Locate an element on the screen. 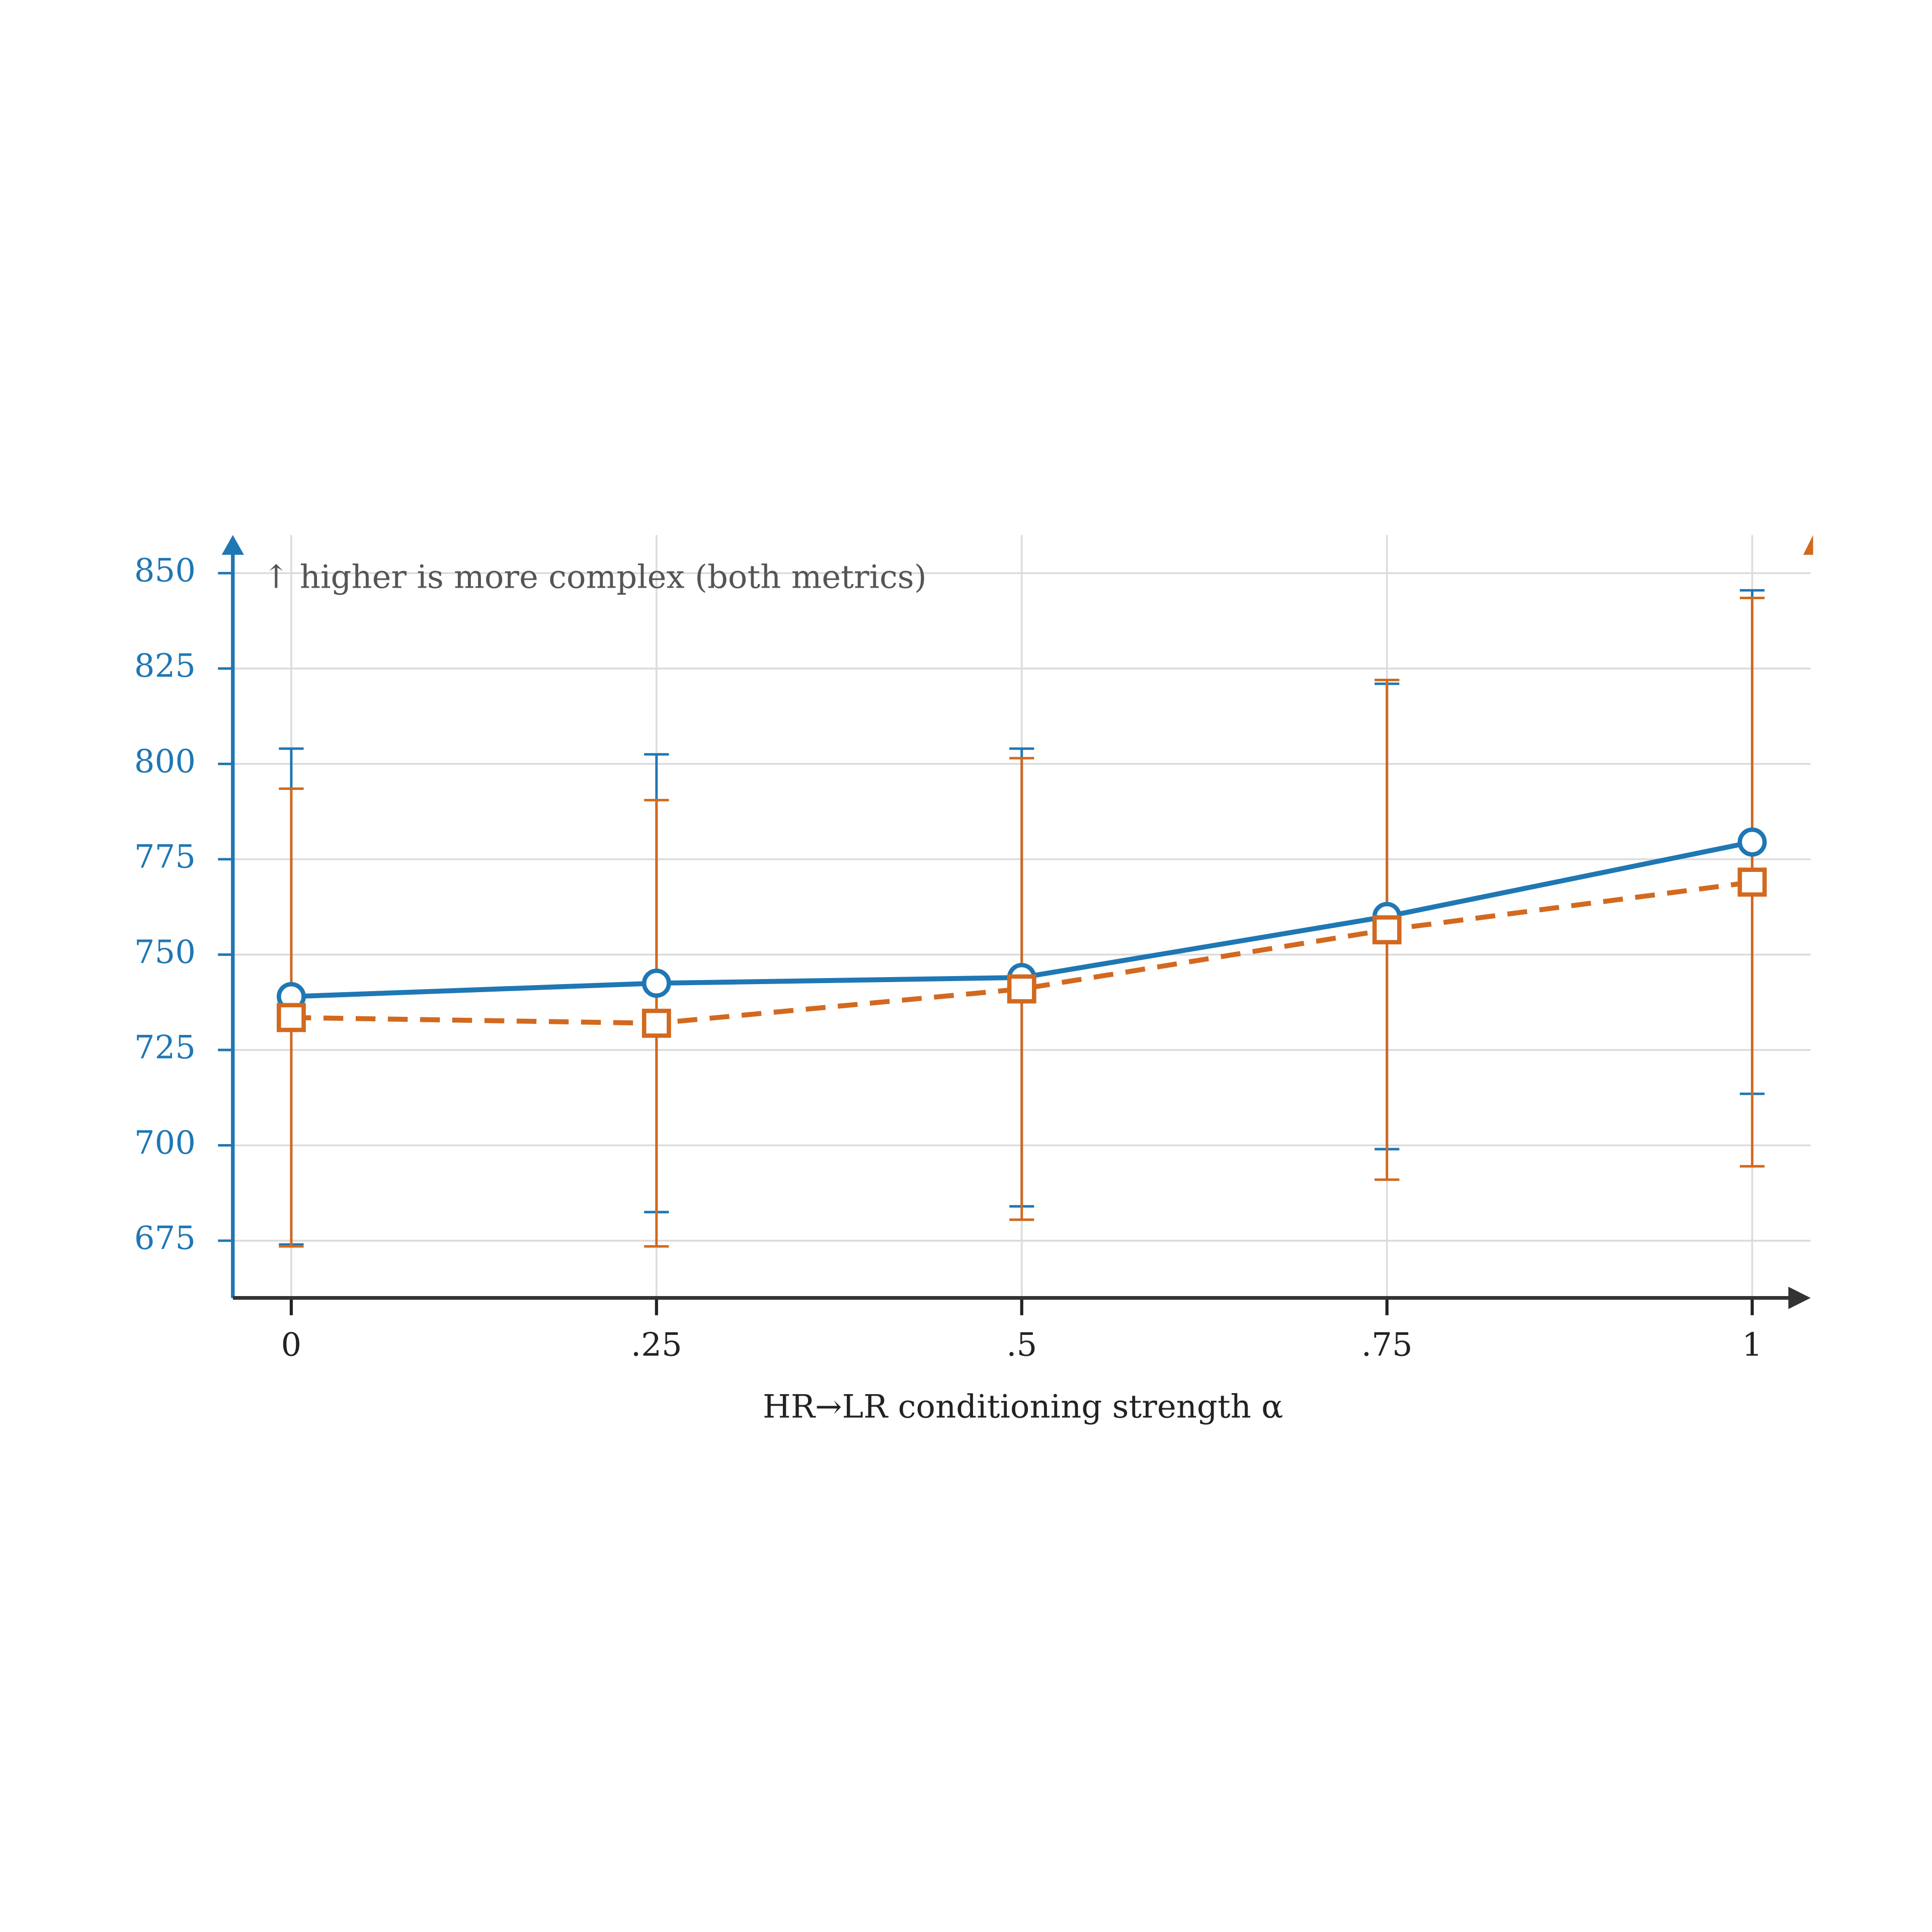  x-axis-arrow is located at coordinates (1799, 1298).